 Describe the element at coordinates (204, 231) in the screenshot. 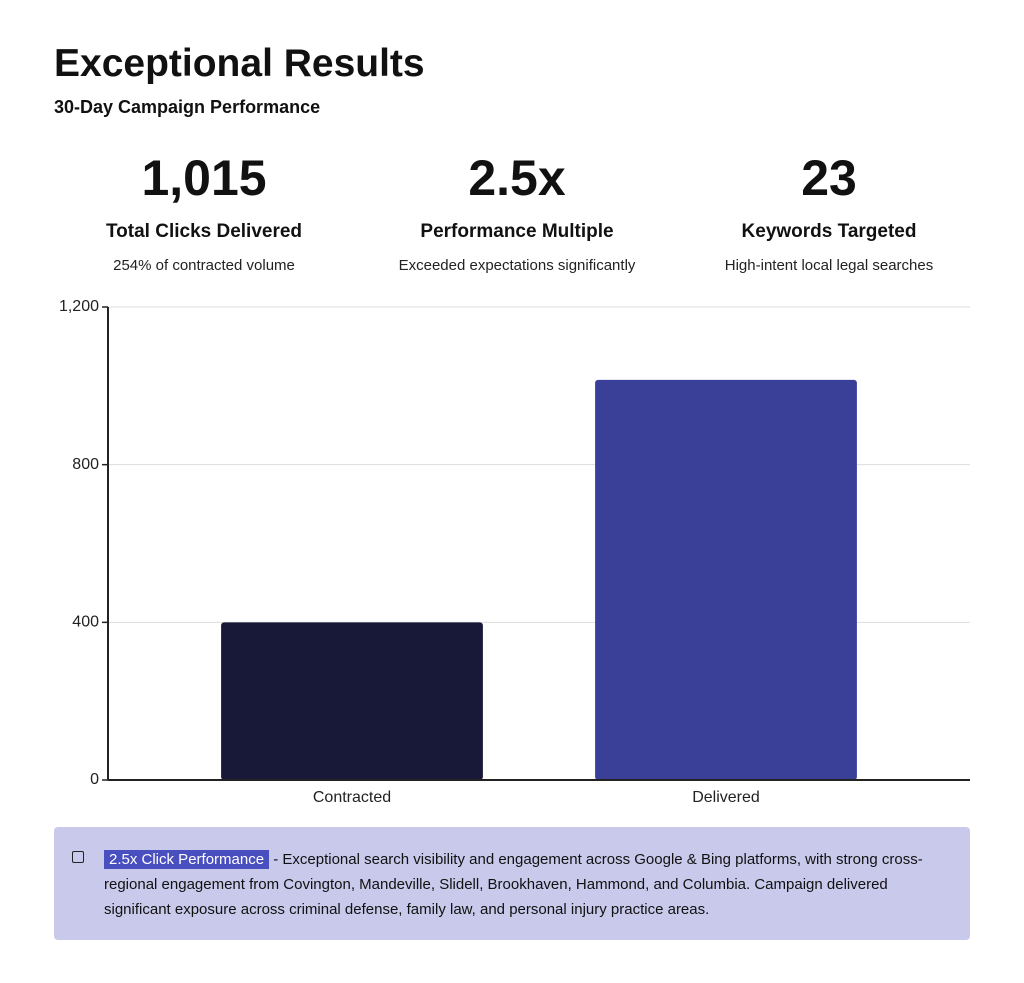

I see `stat-label: Total Clicks Delivered` at that location.